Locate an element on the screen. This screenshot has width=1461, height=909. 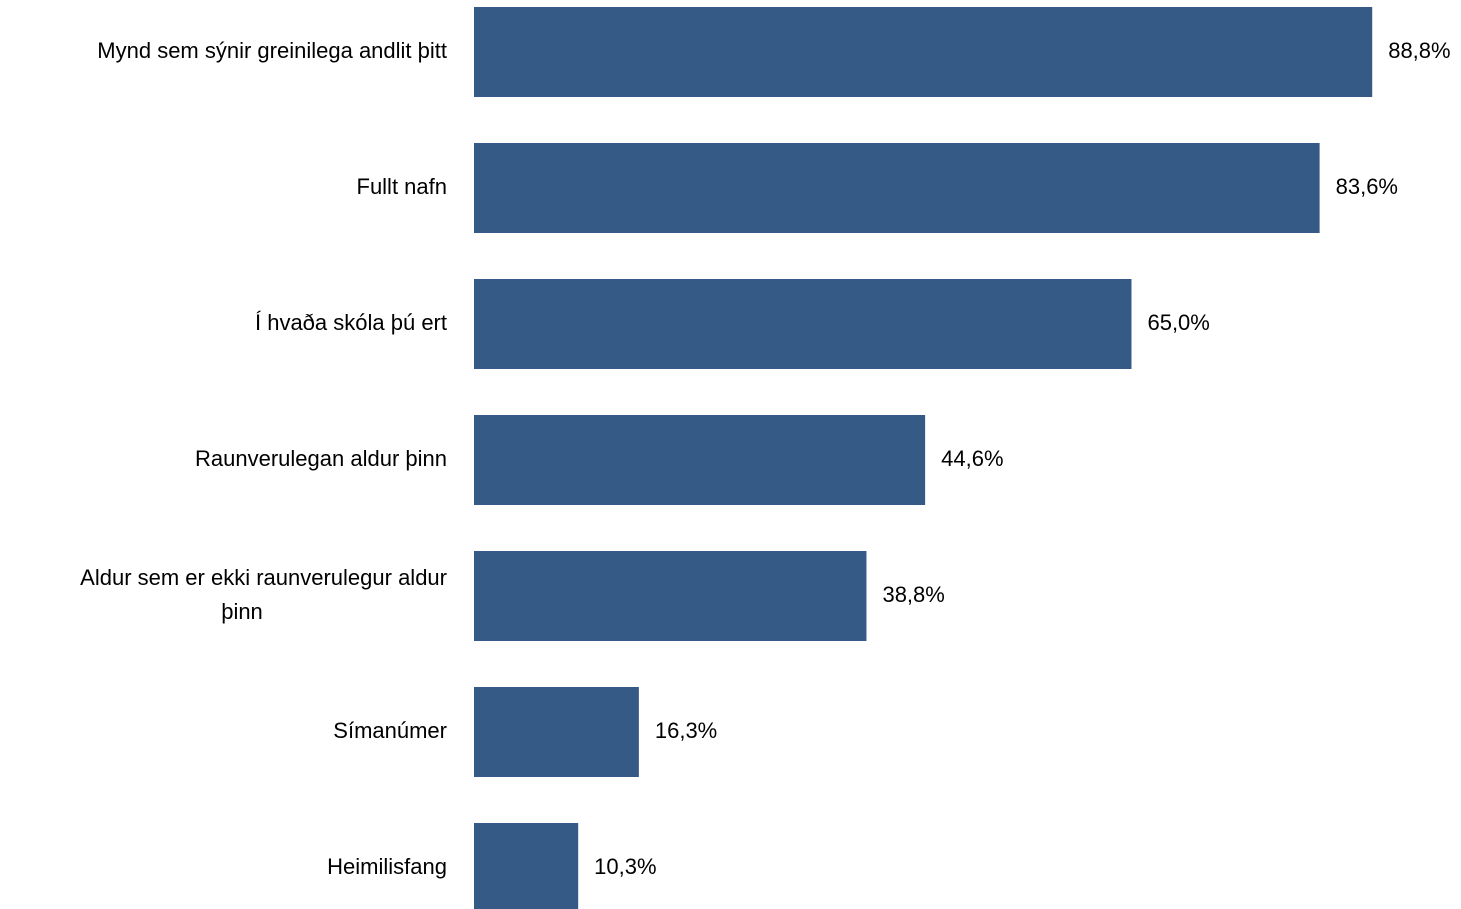
category-label-2: Fullt nafn is located at coordinates (402, 186).